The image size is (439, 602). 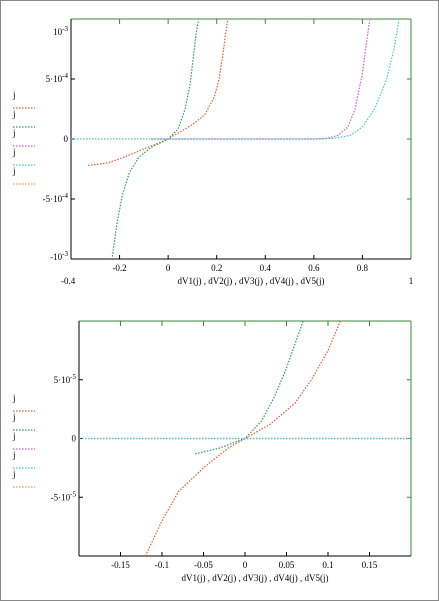 What do you see at coordinates (168, 268) in the screenshot?
I see `chart1-x-tick-label: 0` at bounding box center [168, 268].